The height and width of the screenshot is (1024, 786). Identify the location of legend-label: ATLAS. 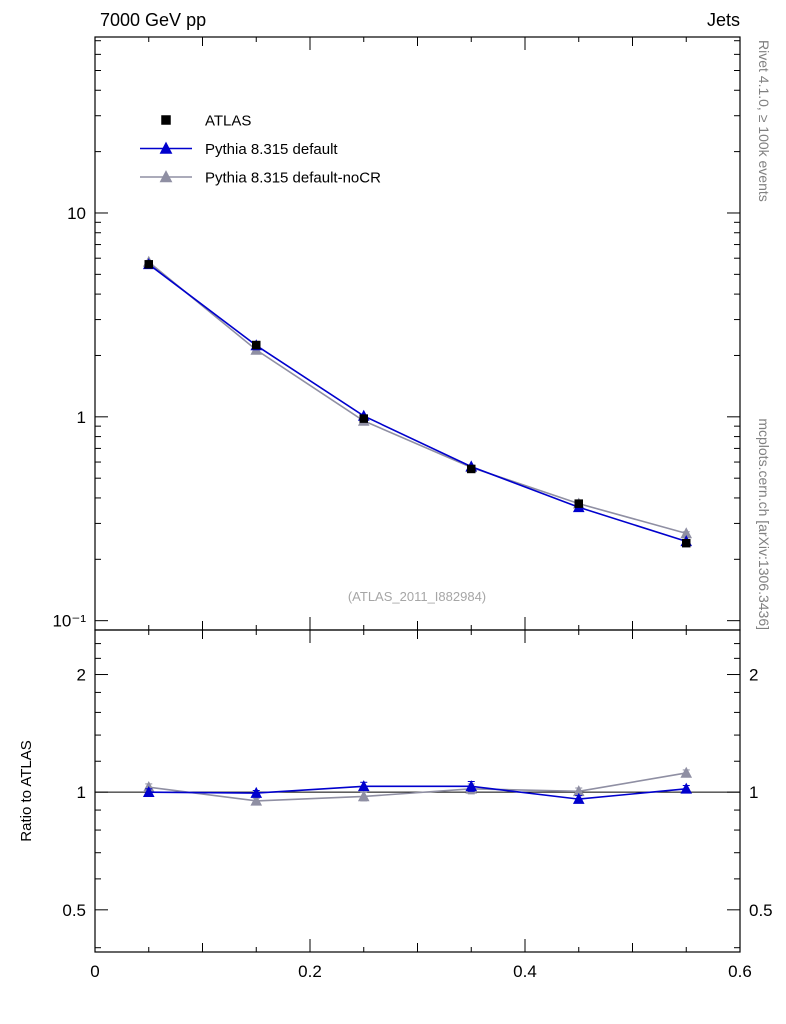
(228, 121).